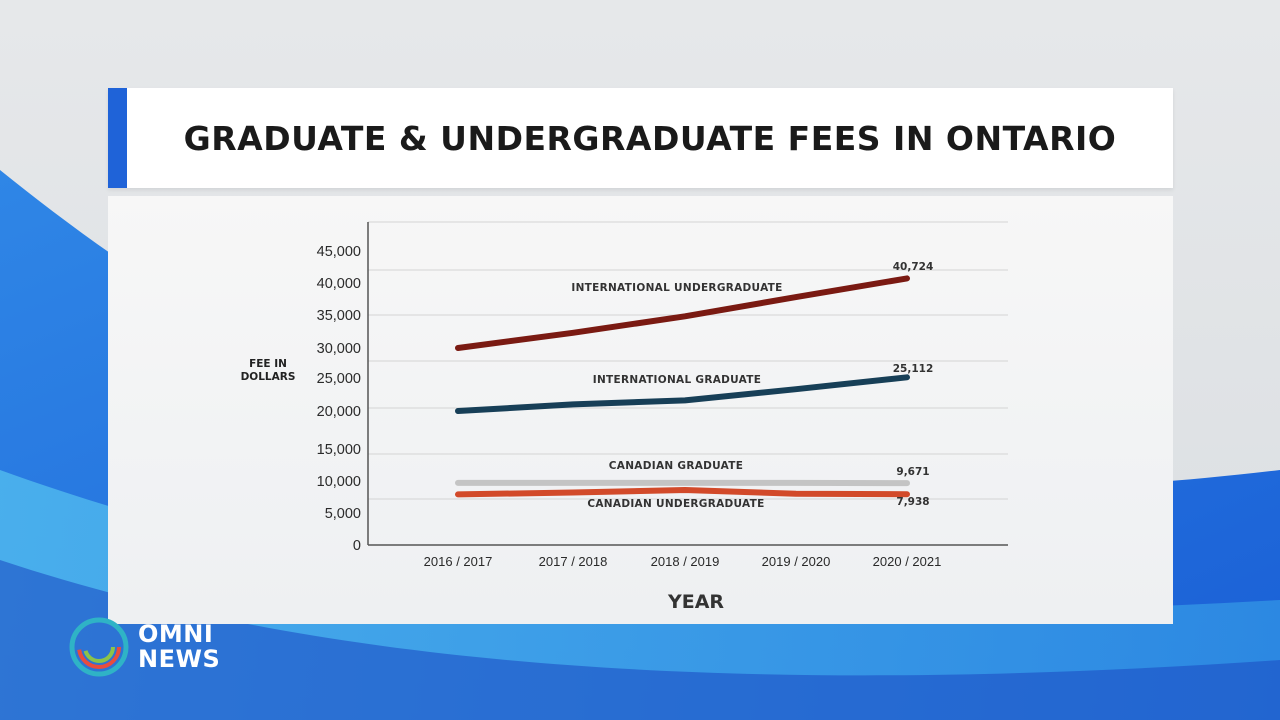 This screenshot has height=720, width=1280. What do you see at coordinates (685, 561) in the screenshot?
I see `x-tick-label: 2018 / 2019` at bounding box center [685, 561].